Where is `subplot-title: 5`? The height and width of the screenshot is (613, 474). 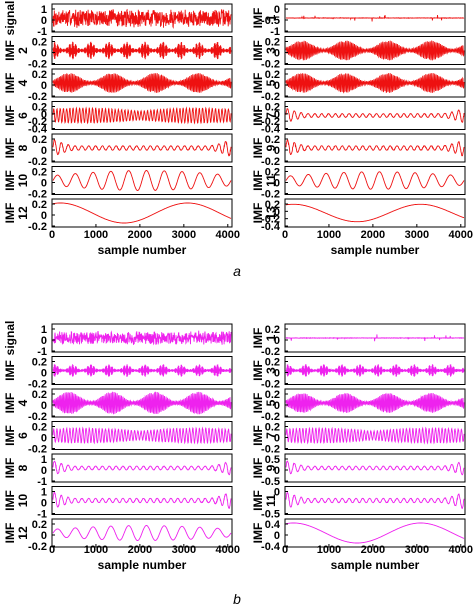 subplot-title: 5 is located at coordinates (271, 82).